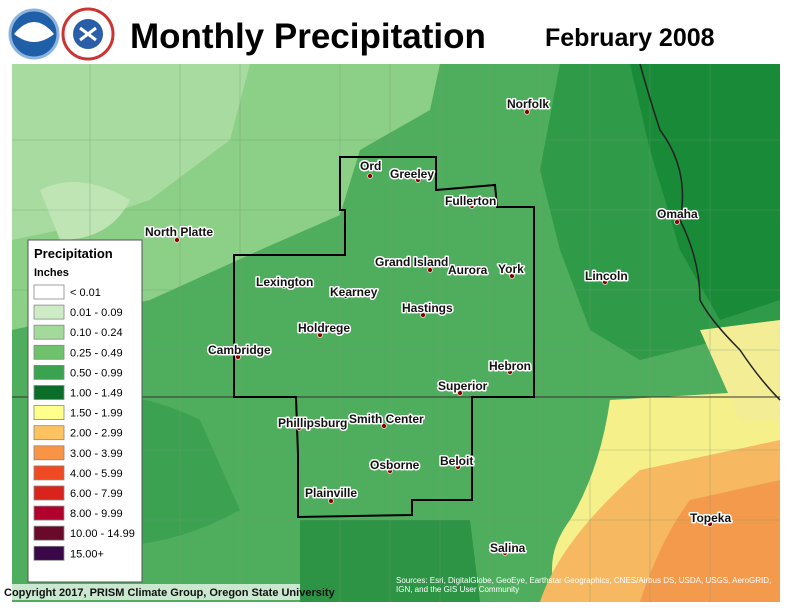 The width and height of the screenshot is (792, 612). Describe the element at coordinates (96, 454) in the screenshot. I see `legend-label: 3.00 - 3.99` at that location.